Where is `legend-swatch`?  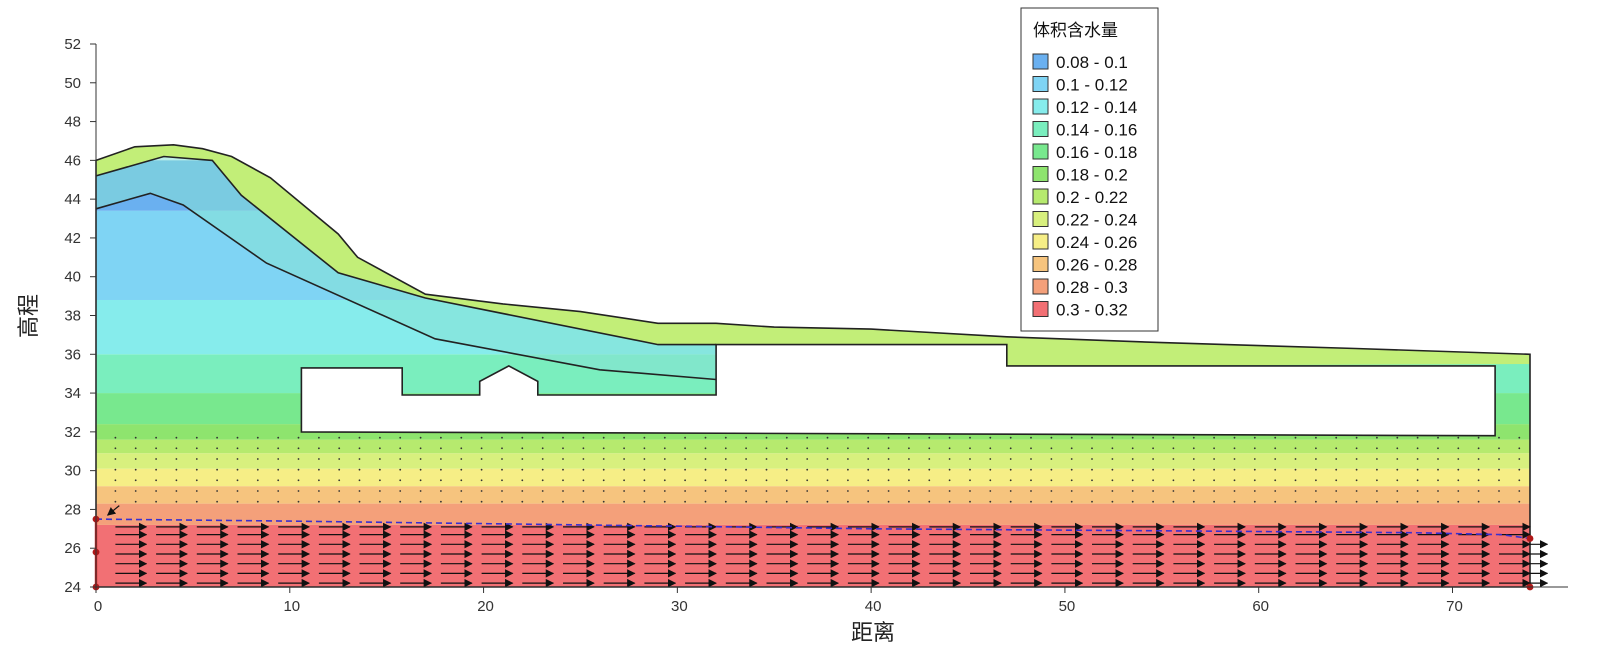
legend-swatch is located at coordinates (1040, 174).